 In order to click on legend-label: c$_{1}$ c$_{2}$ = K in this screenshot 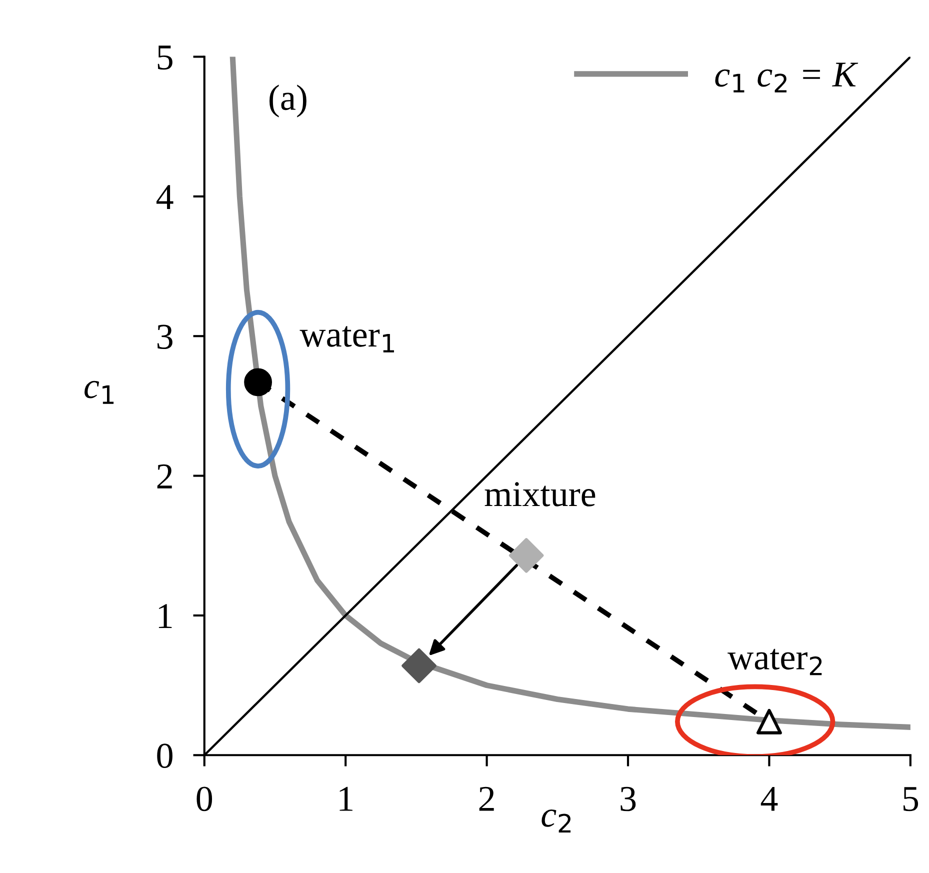, I will do `click(786, 77)`.